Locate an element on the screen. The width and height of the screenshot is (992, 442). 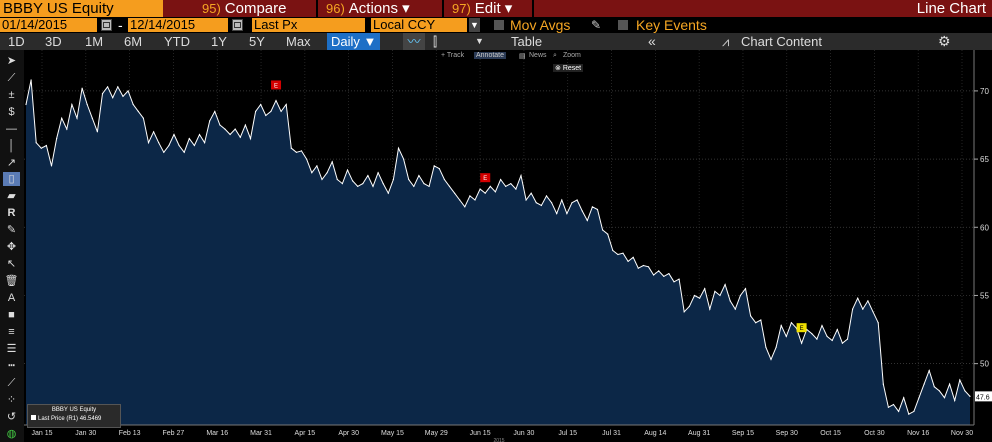
chart-legend: BBBY US Equity Last Price (R1) 46.5469 is located at coordinates (74, 416).